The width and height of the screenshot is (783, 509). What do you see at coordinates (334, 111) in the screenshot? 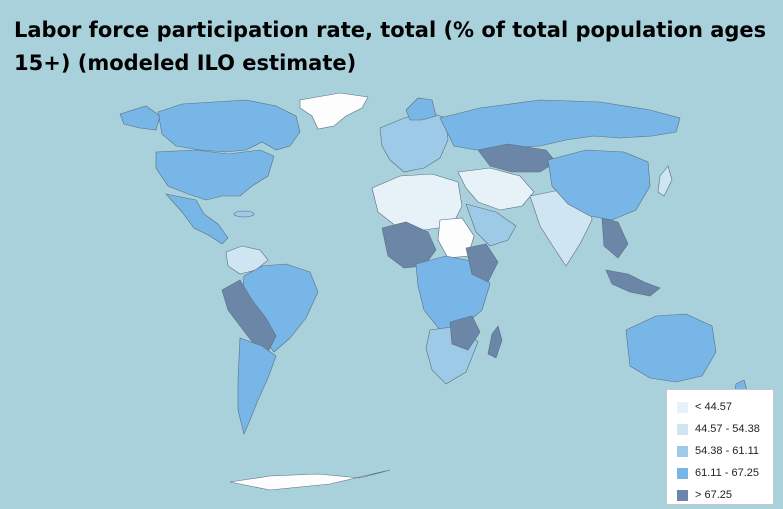
I see `region-greenland` at bounding box center [334, 111].